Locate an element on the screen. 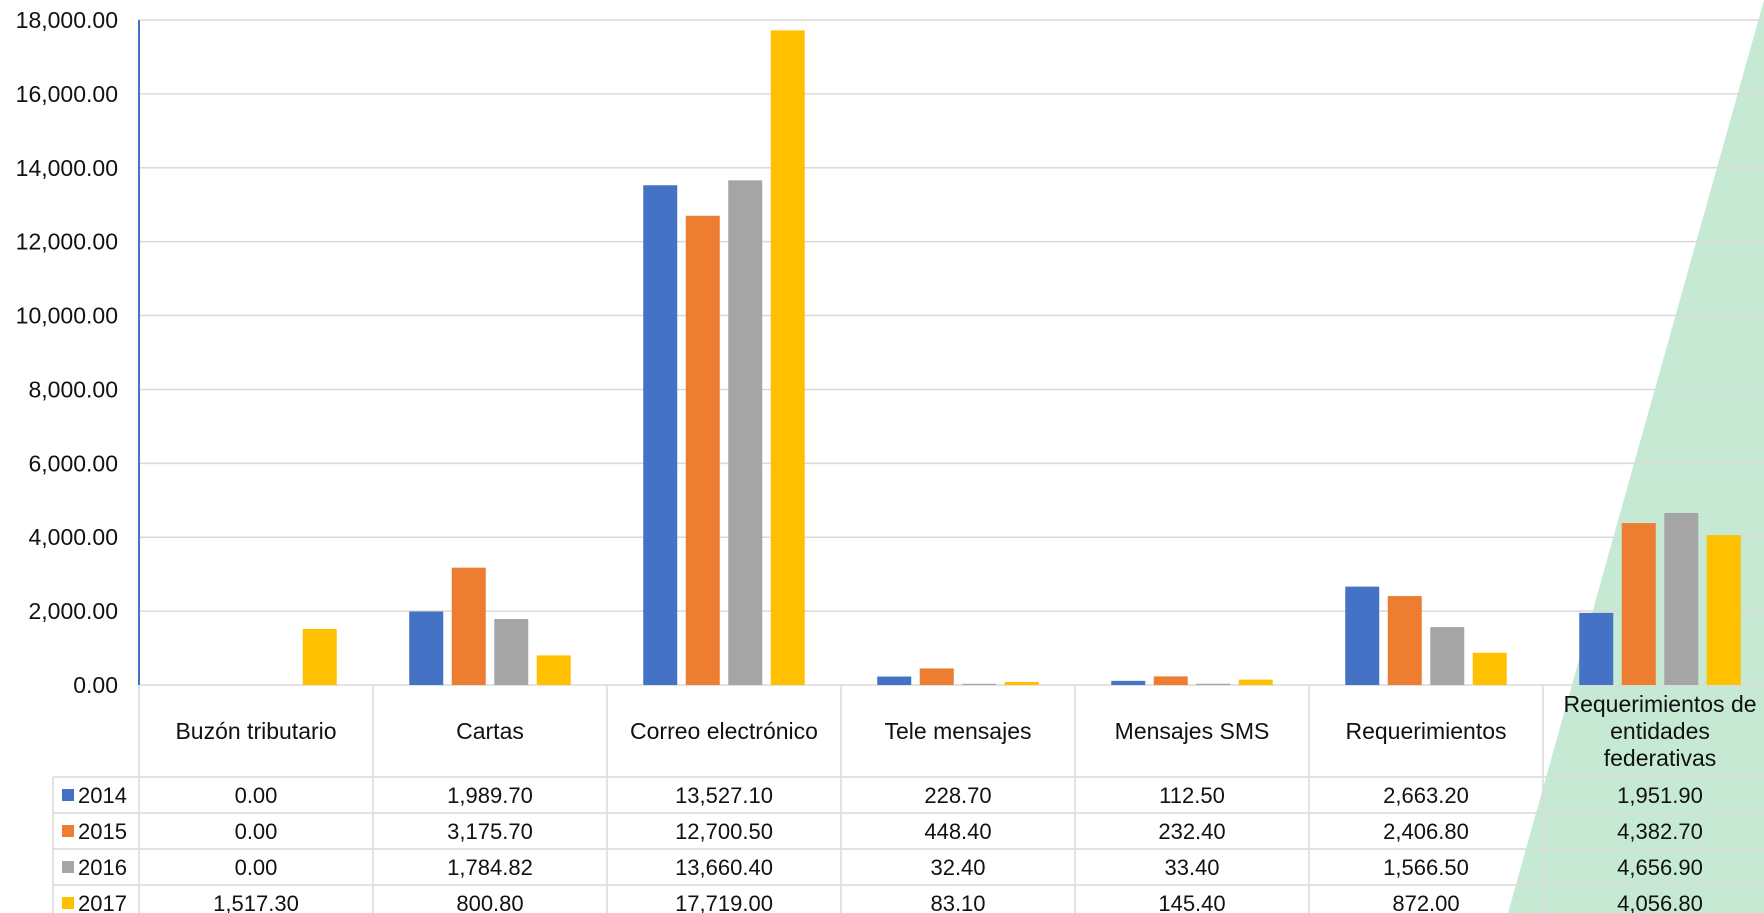  table-cell: 4,382.70 is located at coordinates (1660, 831).